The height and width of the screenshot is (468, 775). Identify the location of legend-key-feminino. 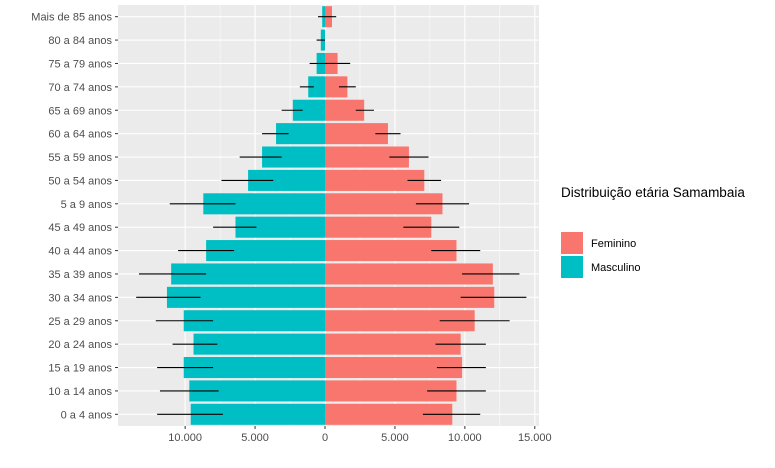
(572, 243).